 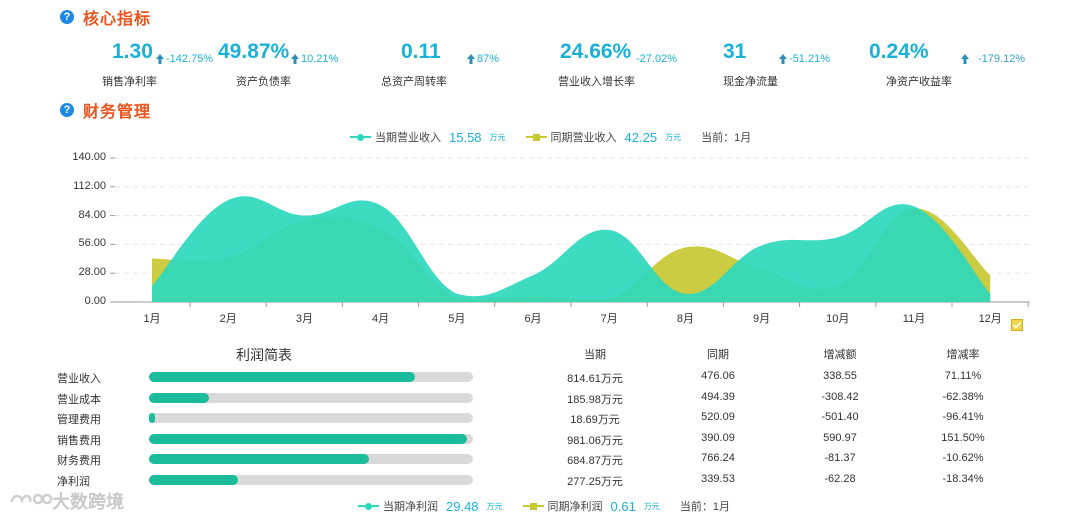 I want to click on kpi-value: 31, so click(x=735, y=51).